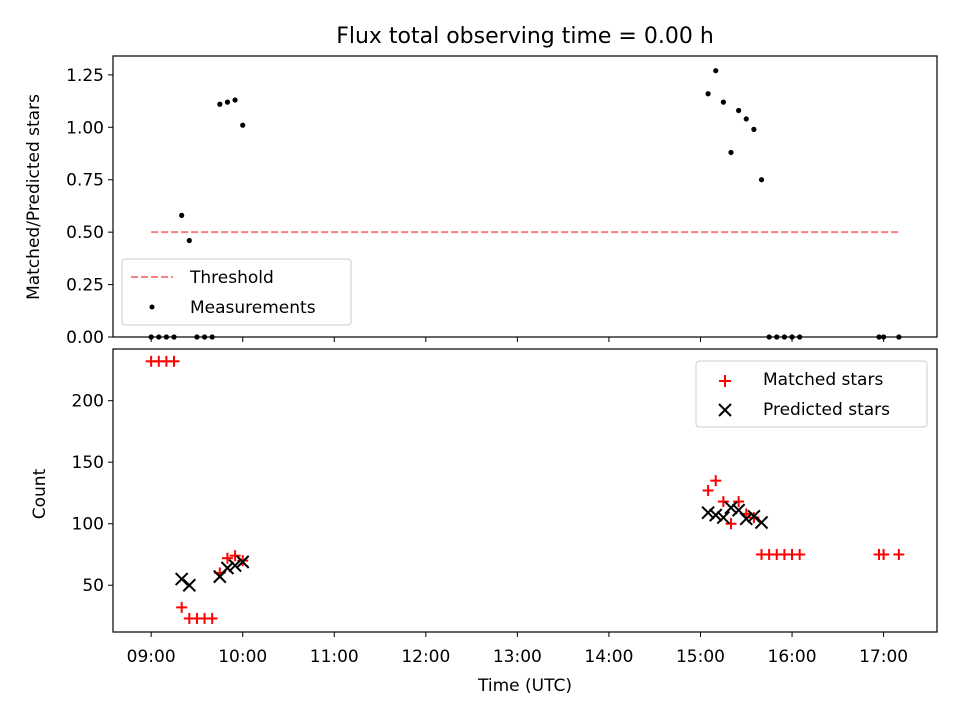  Describe the element at coordinates (883, 657) in the screenshot. I see `x-tick-label: 17:00` at that location.